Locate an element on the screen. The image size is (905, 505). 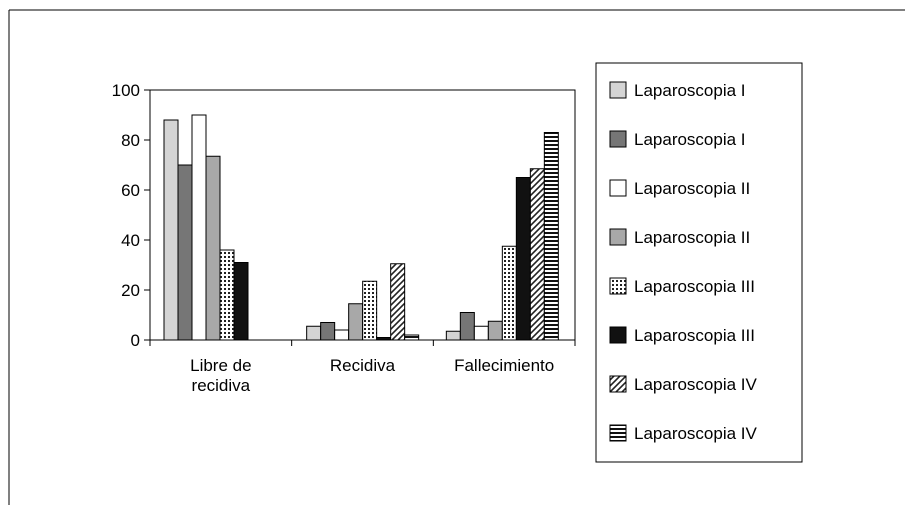
y-tick-label: 100 is located at coordinates (126, 90).